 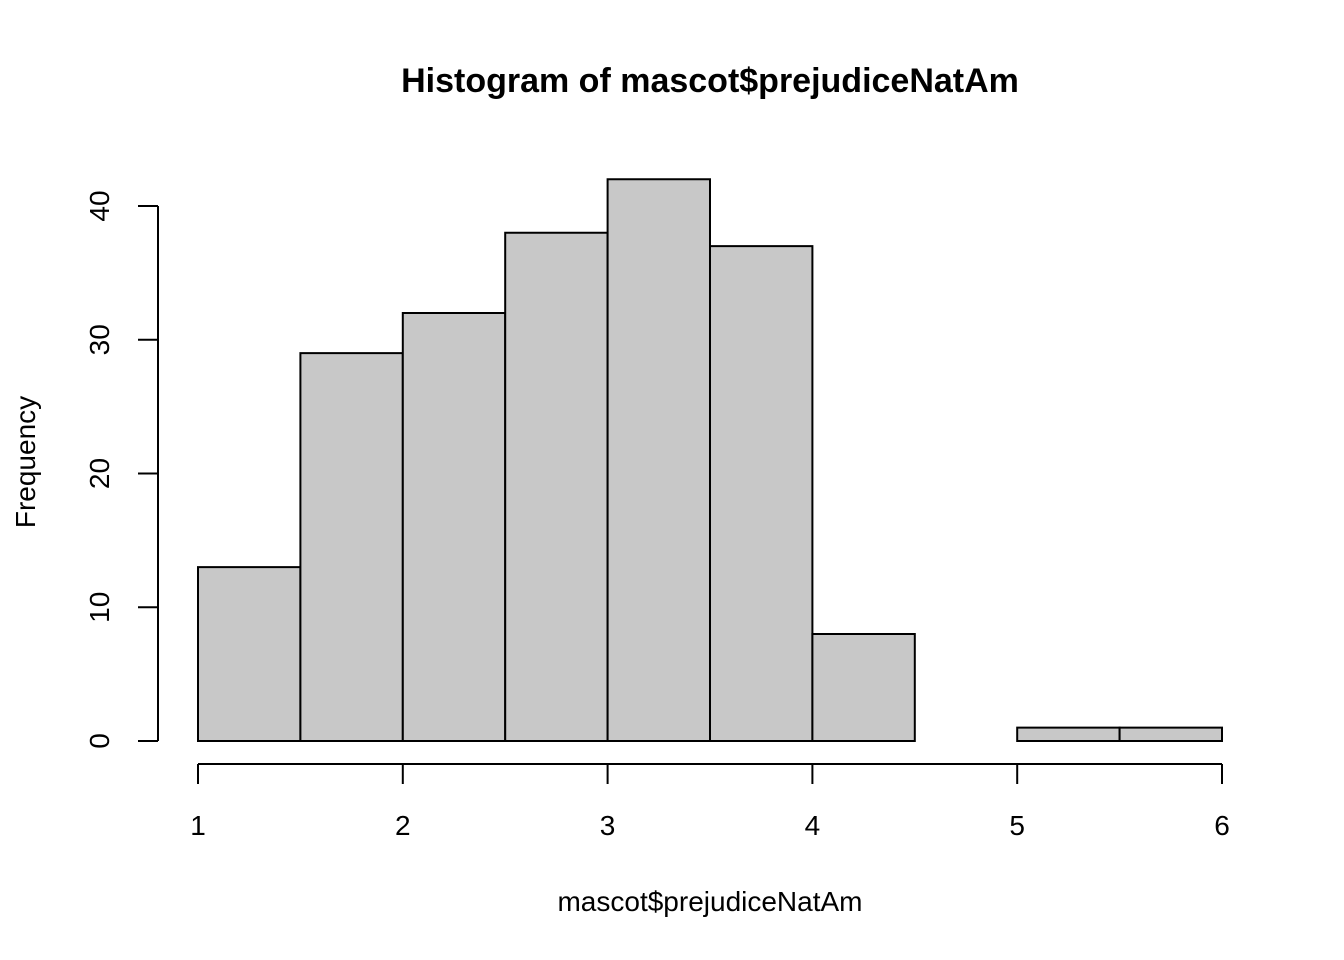 I want to click on x-tick-label-2: 2, so click(x=403, y=825).